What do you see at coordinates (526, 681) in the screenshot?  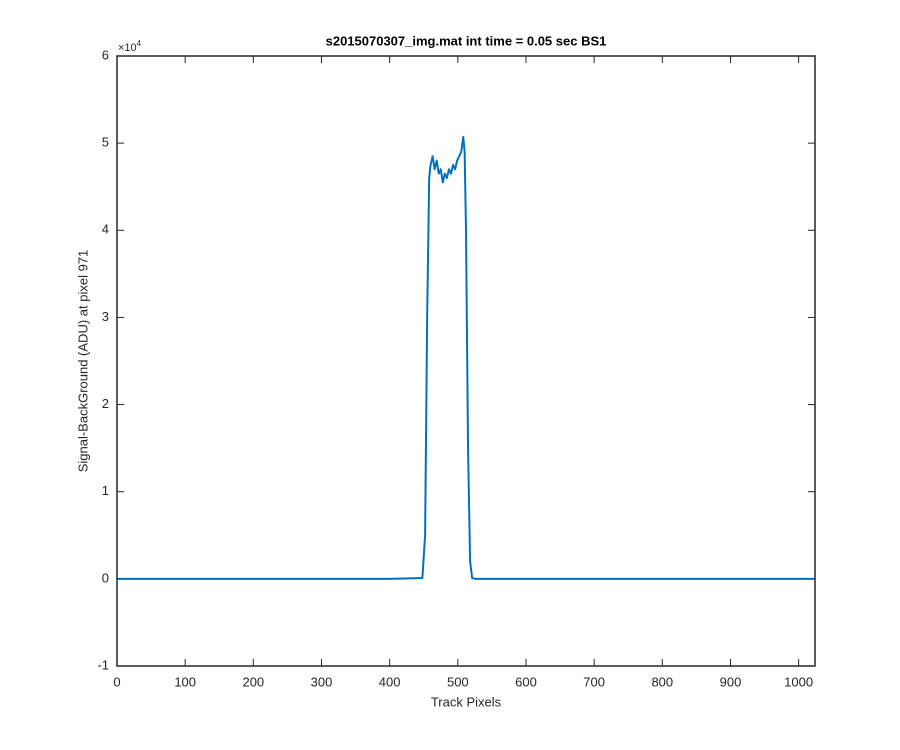 I see `x-tick-label: 600` at bounding box center [526, 681].